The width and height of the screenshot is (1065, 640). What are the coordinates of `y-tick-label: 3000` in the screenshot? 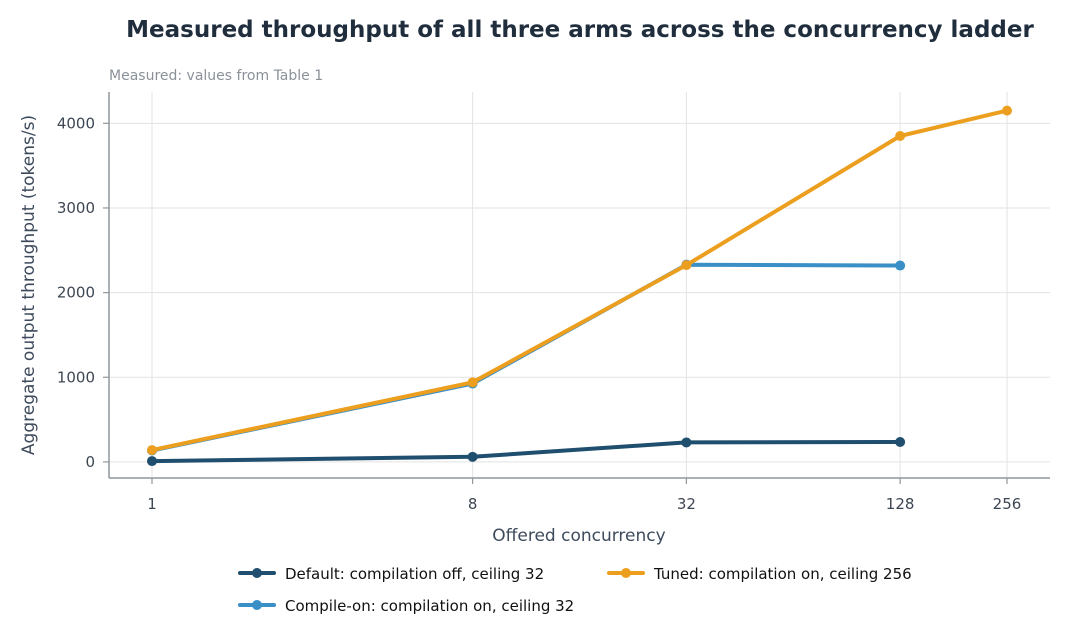 It's located at (76, 208).